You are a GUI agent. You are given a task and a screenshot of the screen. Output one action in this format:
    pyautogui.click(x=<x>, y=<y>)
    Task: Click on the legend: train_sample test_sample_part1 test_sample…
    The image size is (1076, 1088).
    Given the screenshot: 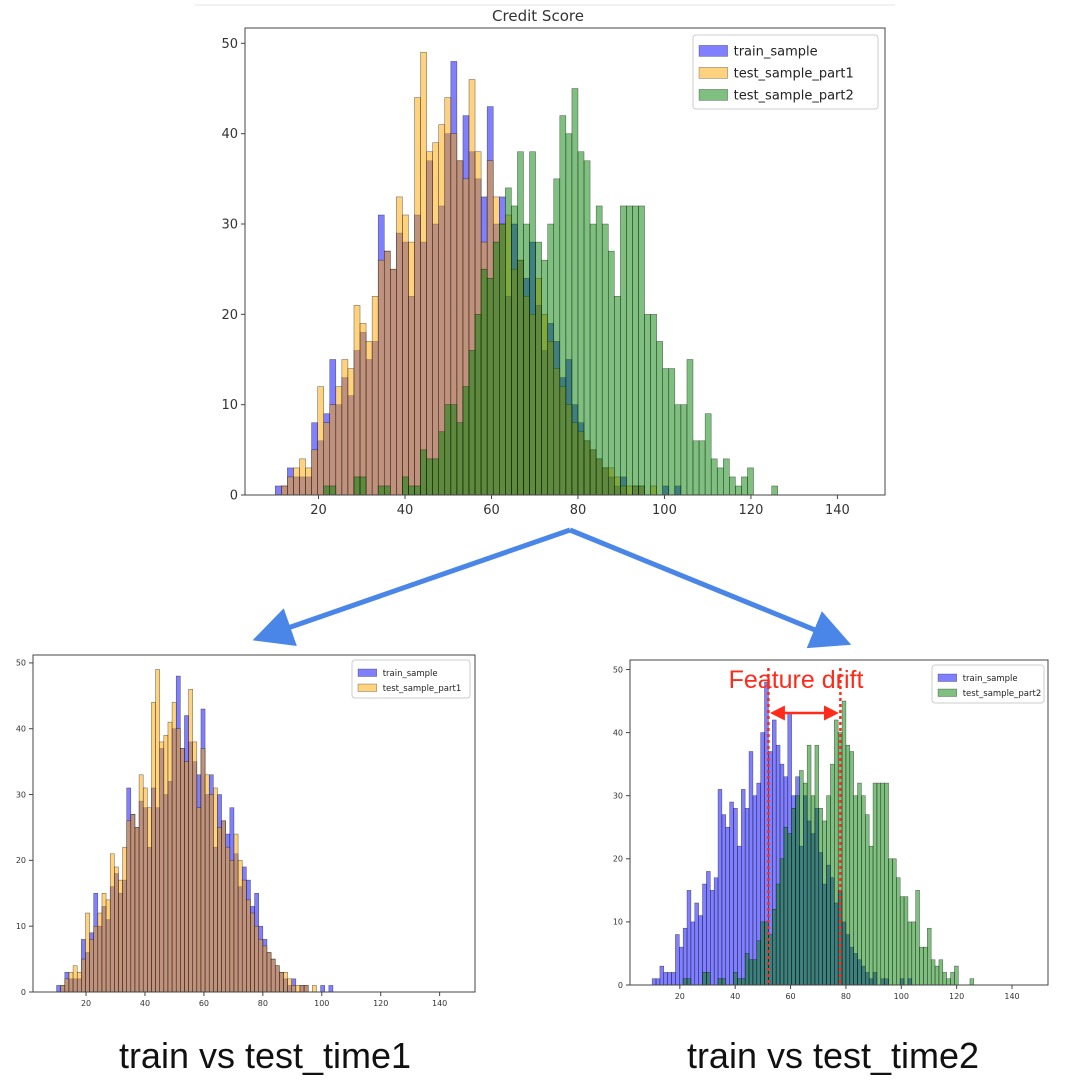 What is the action you would take?
    pyautogui.click(x=785, y=72)
    